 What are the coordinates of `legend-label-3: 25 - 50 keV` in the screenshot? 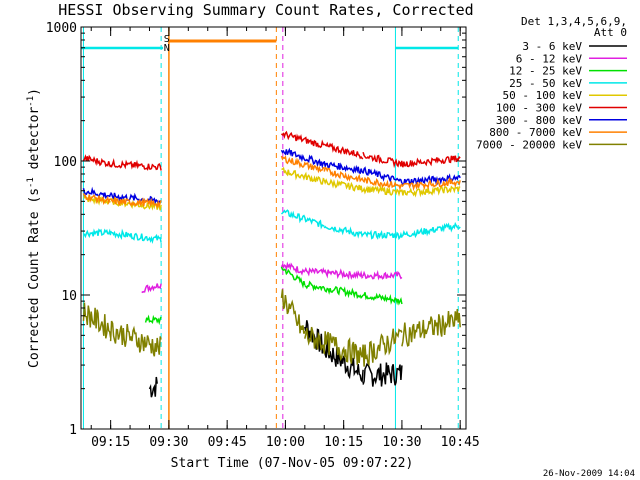 It's located at (545, 83).